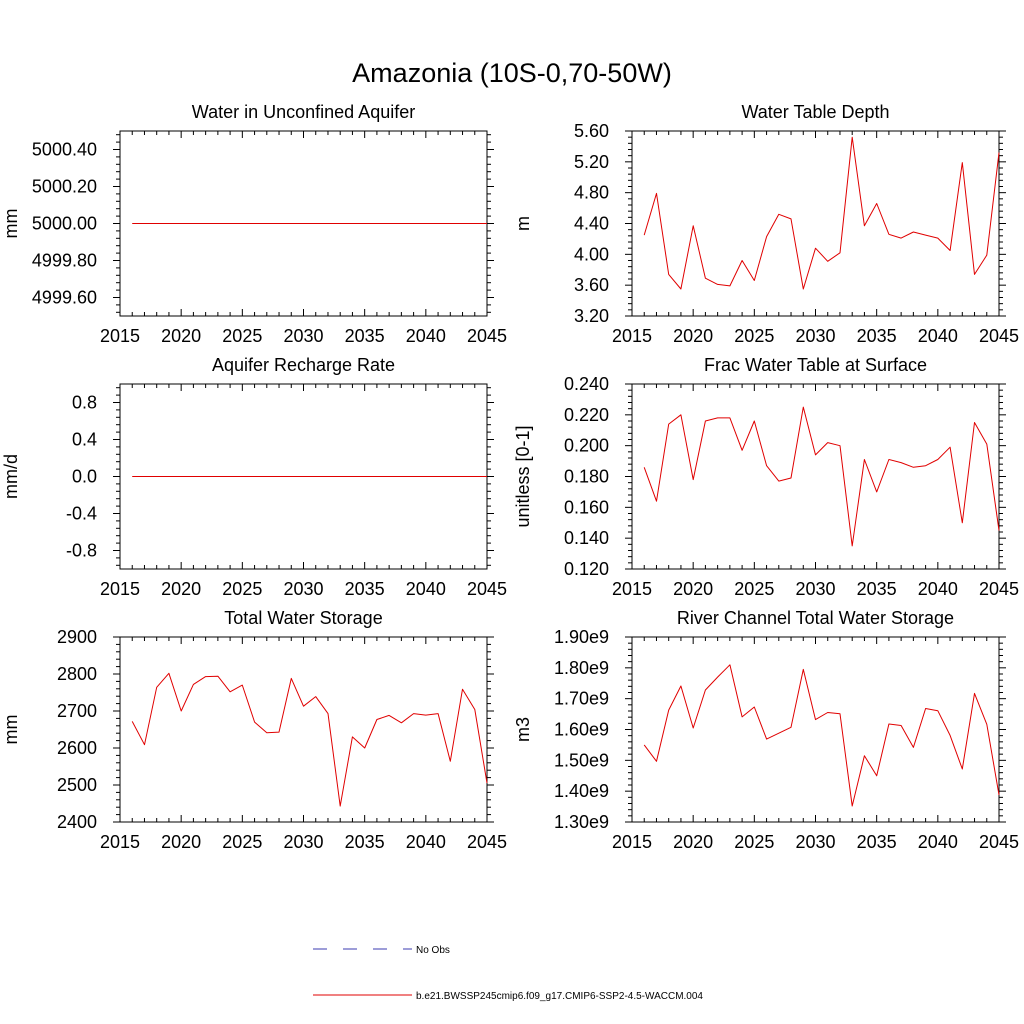 The width and height of the screenshot is (1024, 1024). Describe the element at coordinates (581, 730) in the screenshot. I see `y-tick-label: 1.60e9` at that location.